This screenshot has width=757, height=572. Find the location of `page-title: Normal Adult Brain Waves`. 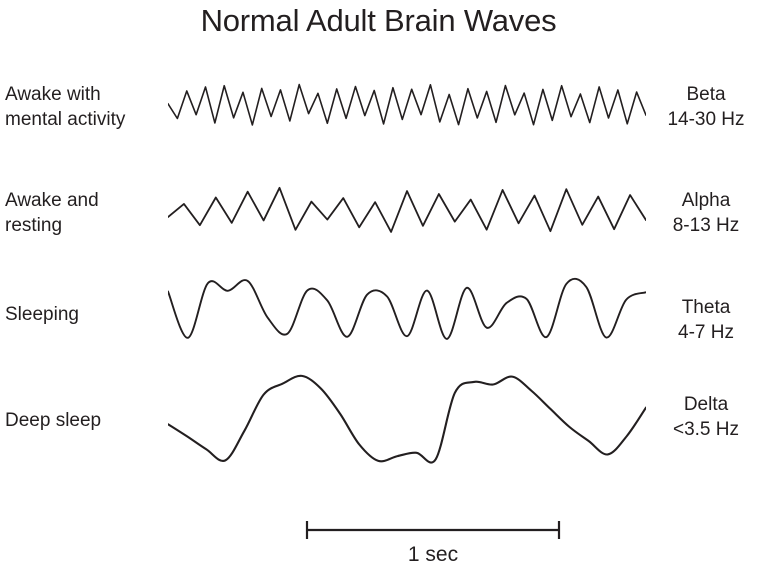

page-title: Normal Adult Brain Waves is located at coordinates (378, 20).